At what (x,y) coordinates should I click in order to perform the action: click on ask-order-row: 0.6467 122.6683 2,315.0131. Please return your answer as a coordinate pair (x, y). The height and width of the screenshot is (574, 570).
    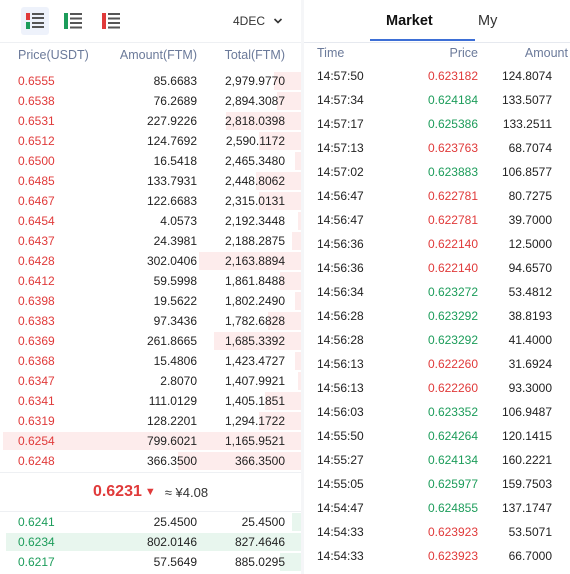
    Looking at the image, I should click on (150, 201).